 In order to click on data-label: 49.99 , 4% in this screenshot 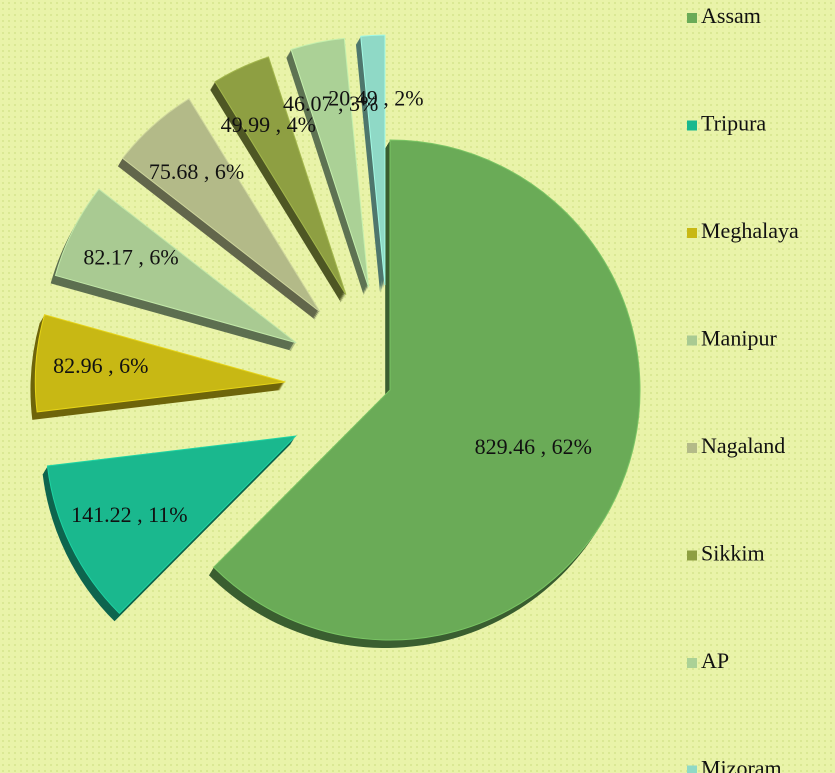, I will do `click(268, 124)`.